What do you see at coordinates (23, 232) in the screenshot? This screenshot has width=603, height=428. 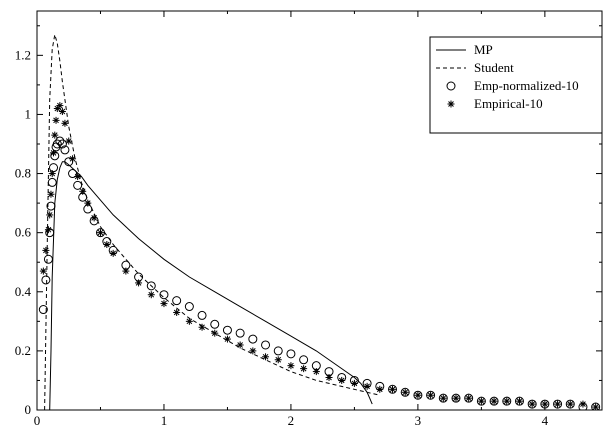 I see `y-tick-label: 0.6` at bounding box center [23, 232].